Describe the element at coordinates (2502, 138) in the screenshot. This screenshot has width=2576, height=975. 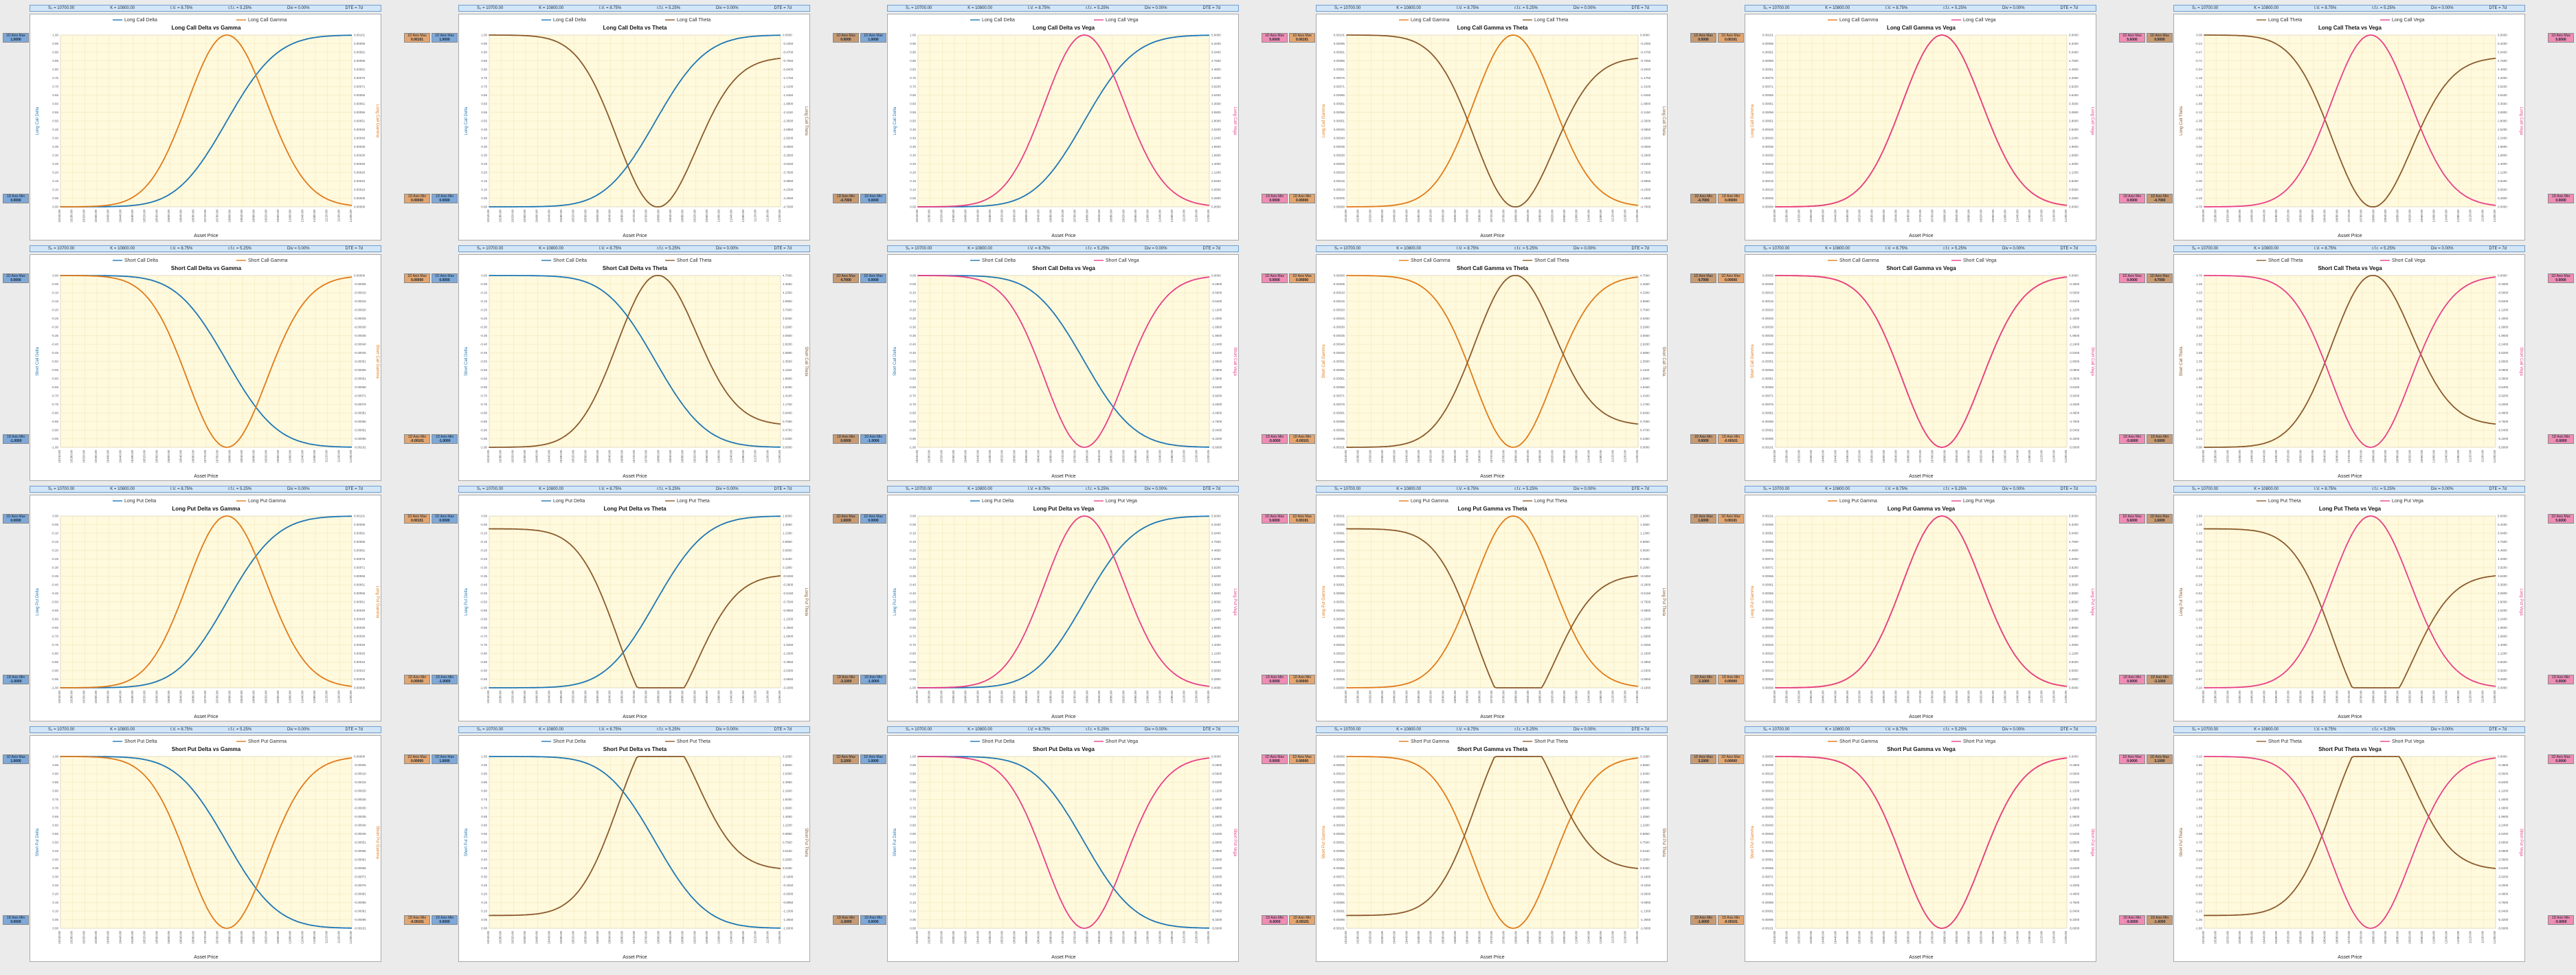
I see `y-tick-right: 2.2400` at that location.